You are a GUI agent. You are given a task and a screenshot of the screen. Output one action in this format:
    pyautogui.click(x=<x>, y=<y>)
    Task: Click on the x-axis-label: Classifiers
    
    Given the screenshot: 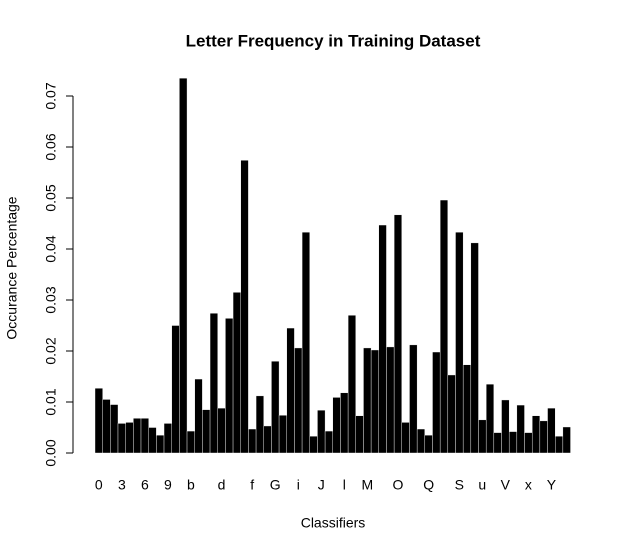 What is the action you would take?
    pyautogui.click(x=333, y=523)
    